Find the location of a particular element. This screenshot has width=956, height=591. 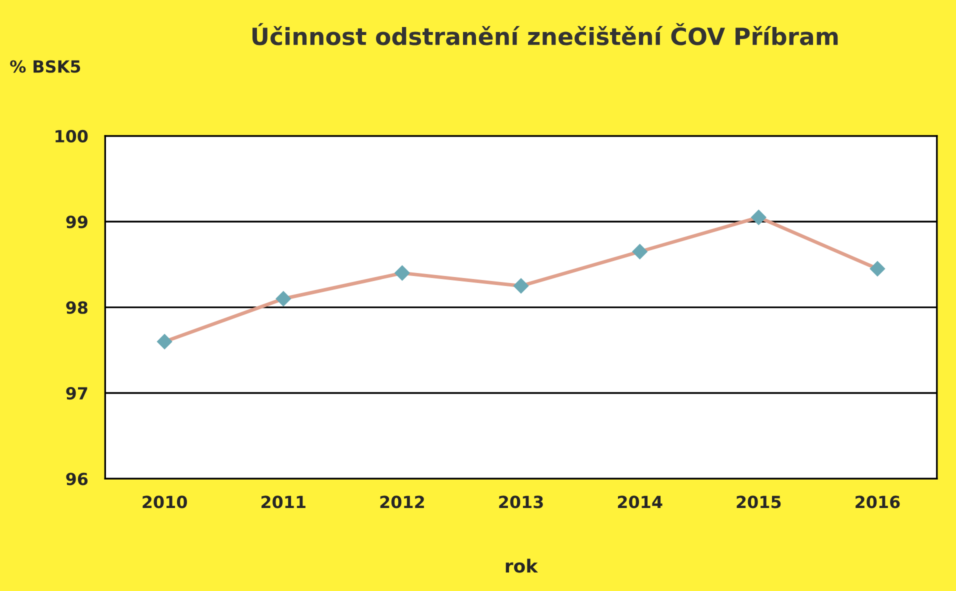

x-tick-label: 2011 is located at coordinates (284, 502).